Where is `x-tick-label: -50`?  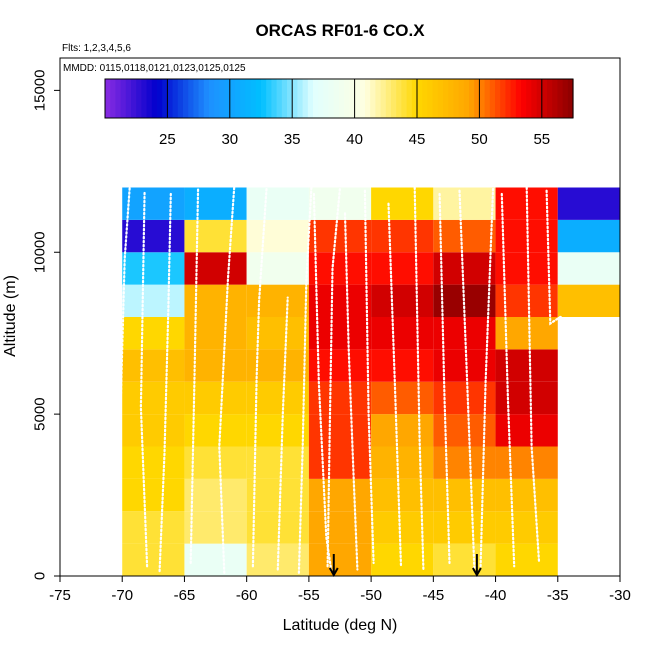
x-tick-label: -50 is located at coordinates (371, 595).